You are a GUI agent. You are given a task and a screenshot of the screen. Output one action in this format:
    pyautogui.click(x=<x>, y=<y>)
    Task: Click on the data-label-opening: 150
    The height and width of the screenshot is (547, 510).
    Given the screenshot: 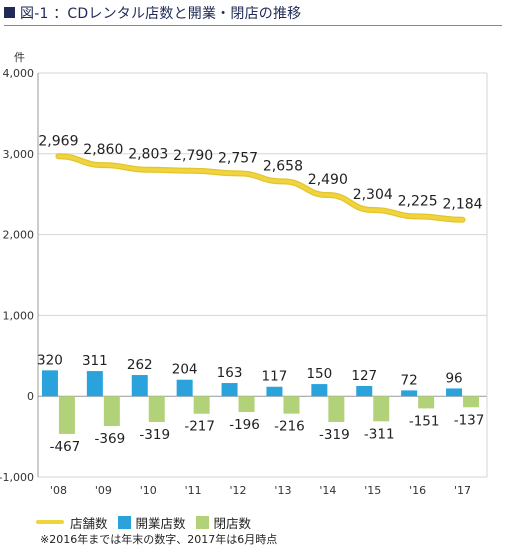 What is the action you would take?
    pyautogui.click(x=319, y=374)
    